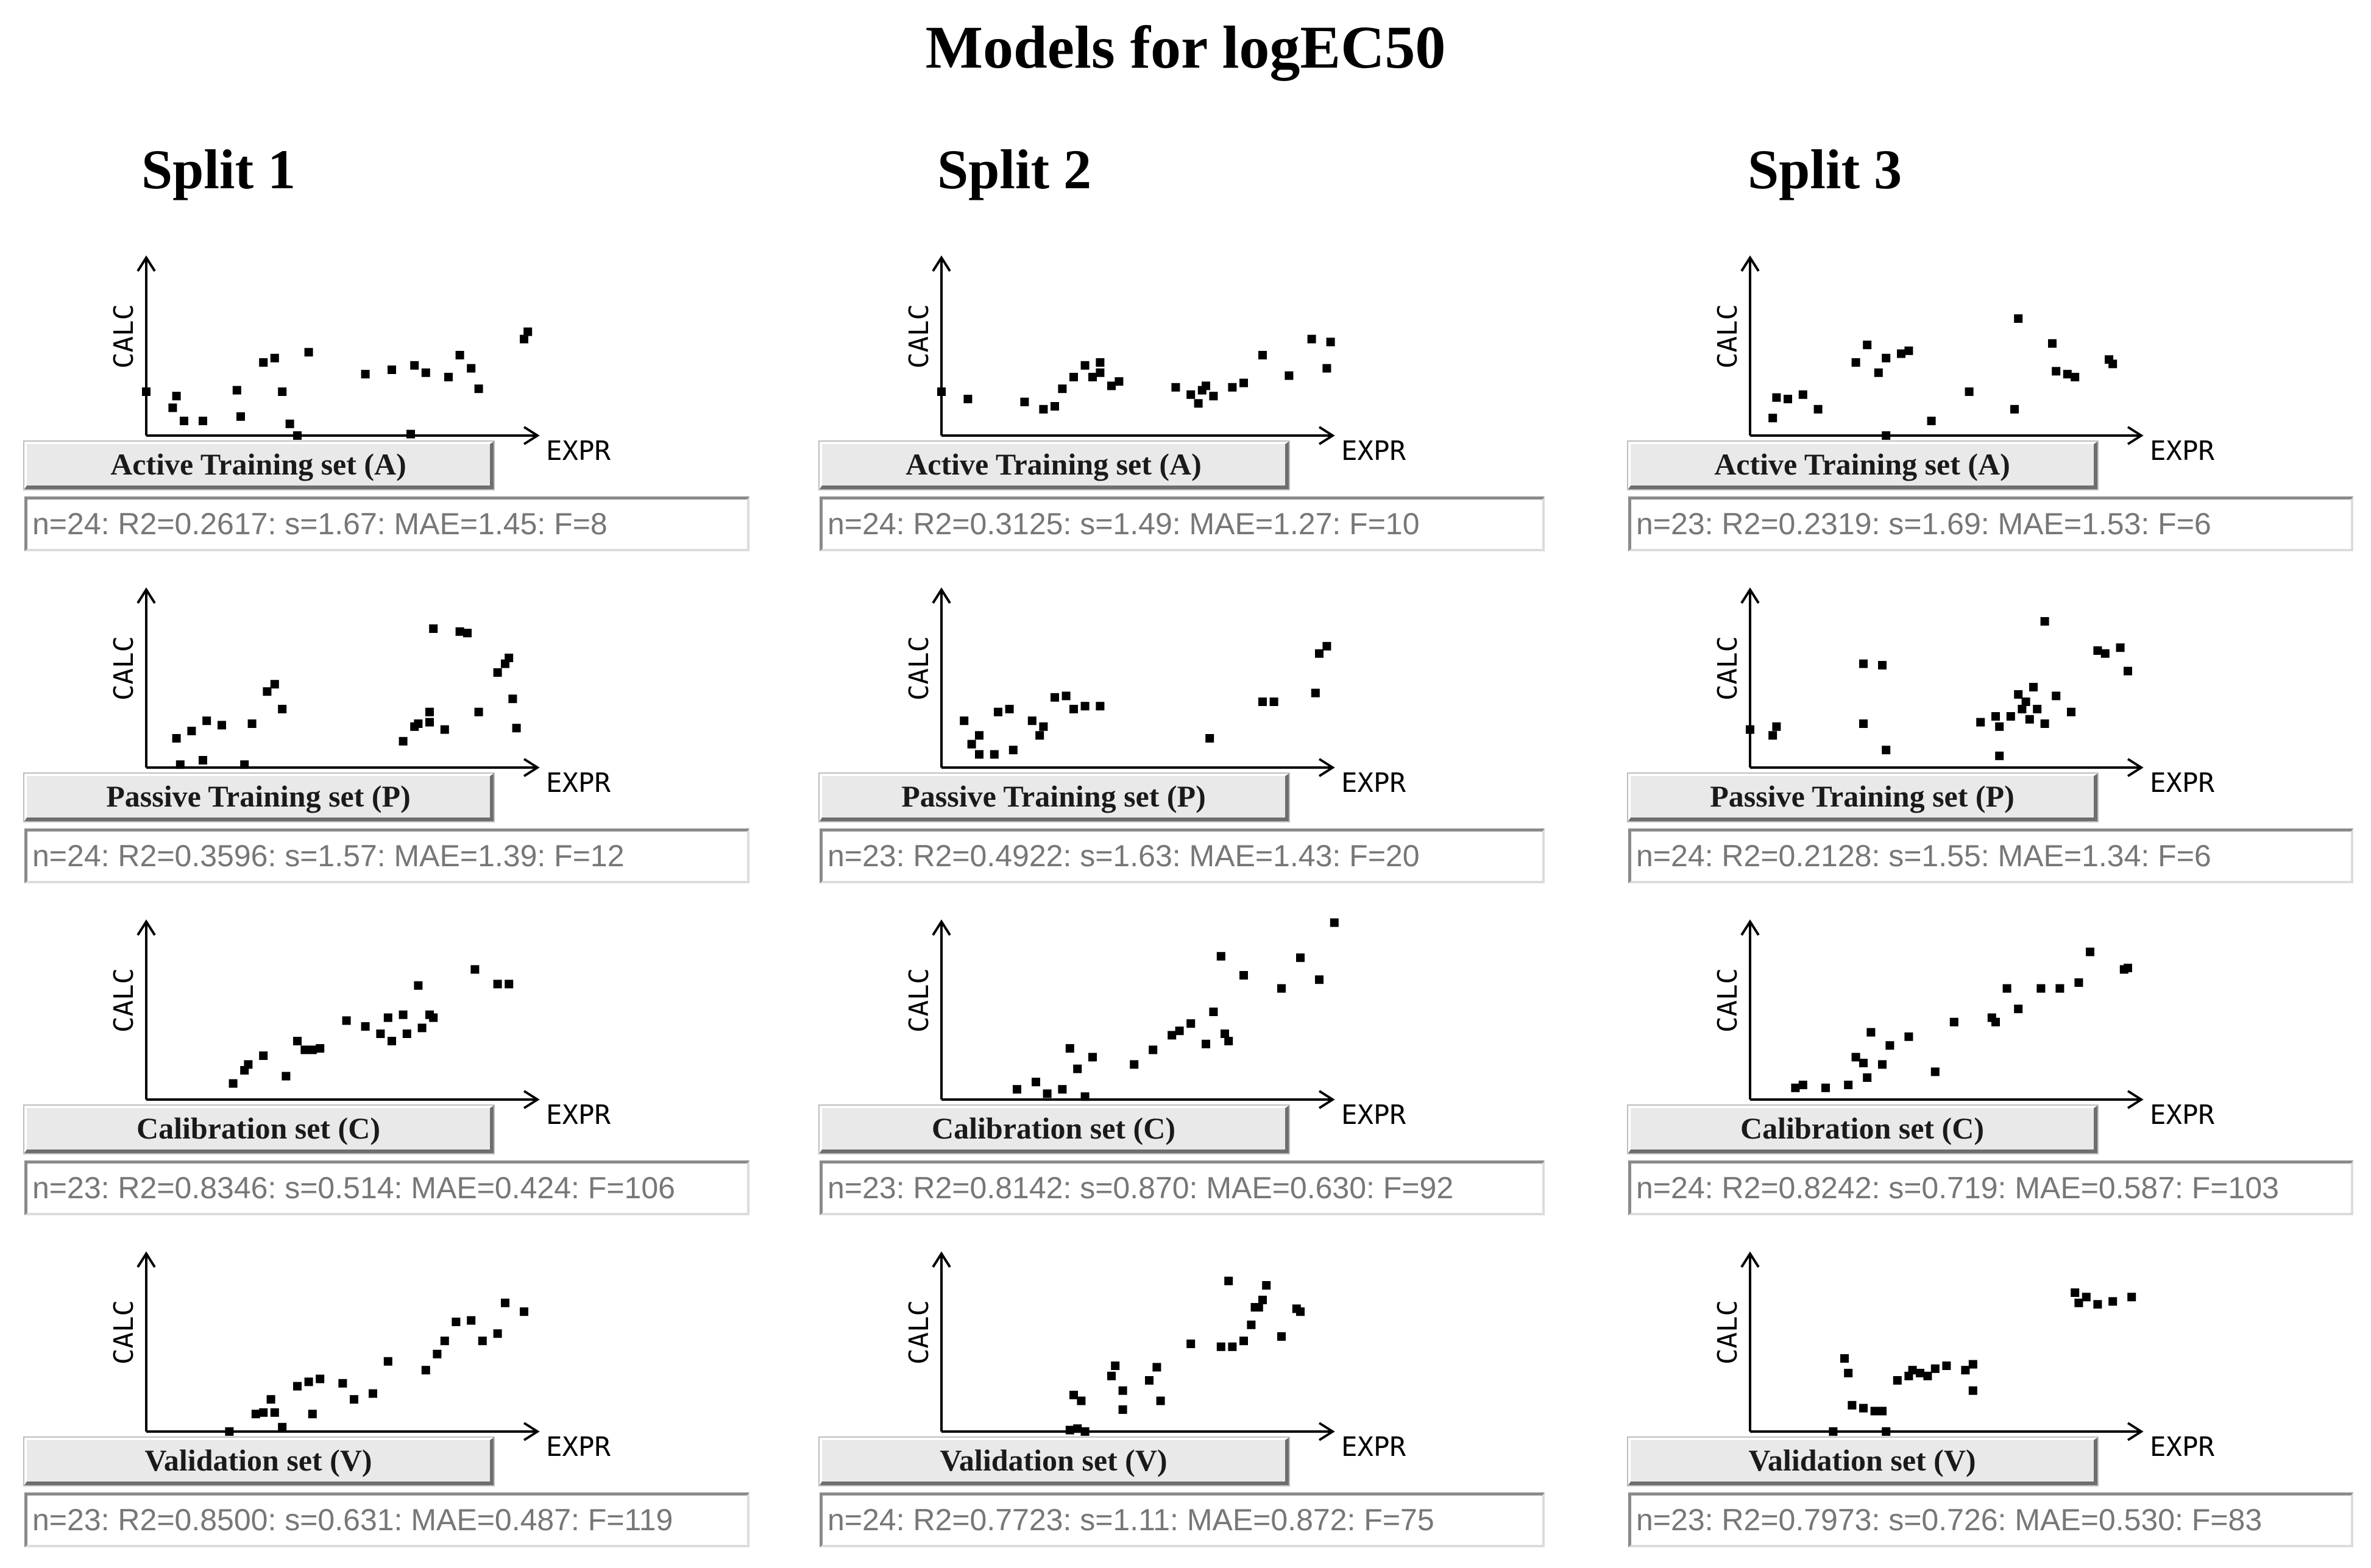  Describe the element at coordinates (1862, 797) in the screenshot. I see `set-button-split3-passive: Passive Training set (P)` at that location.